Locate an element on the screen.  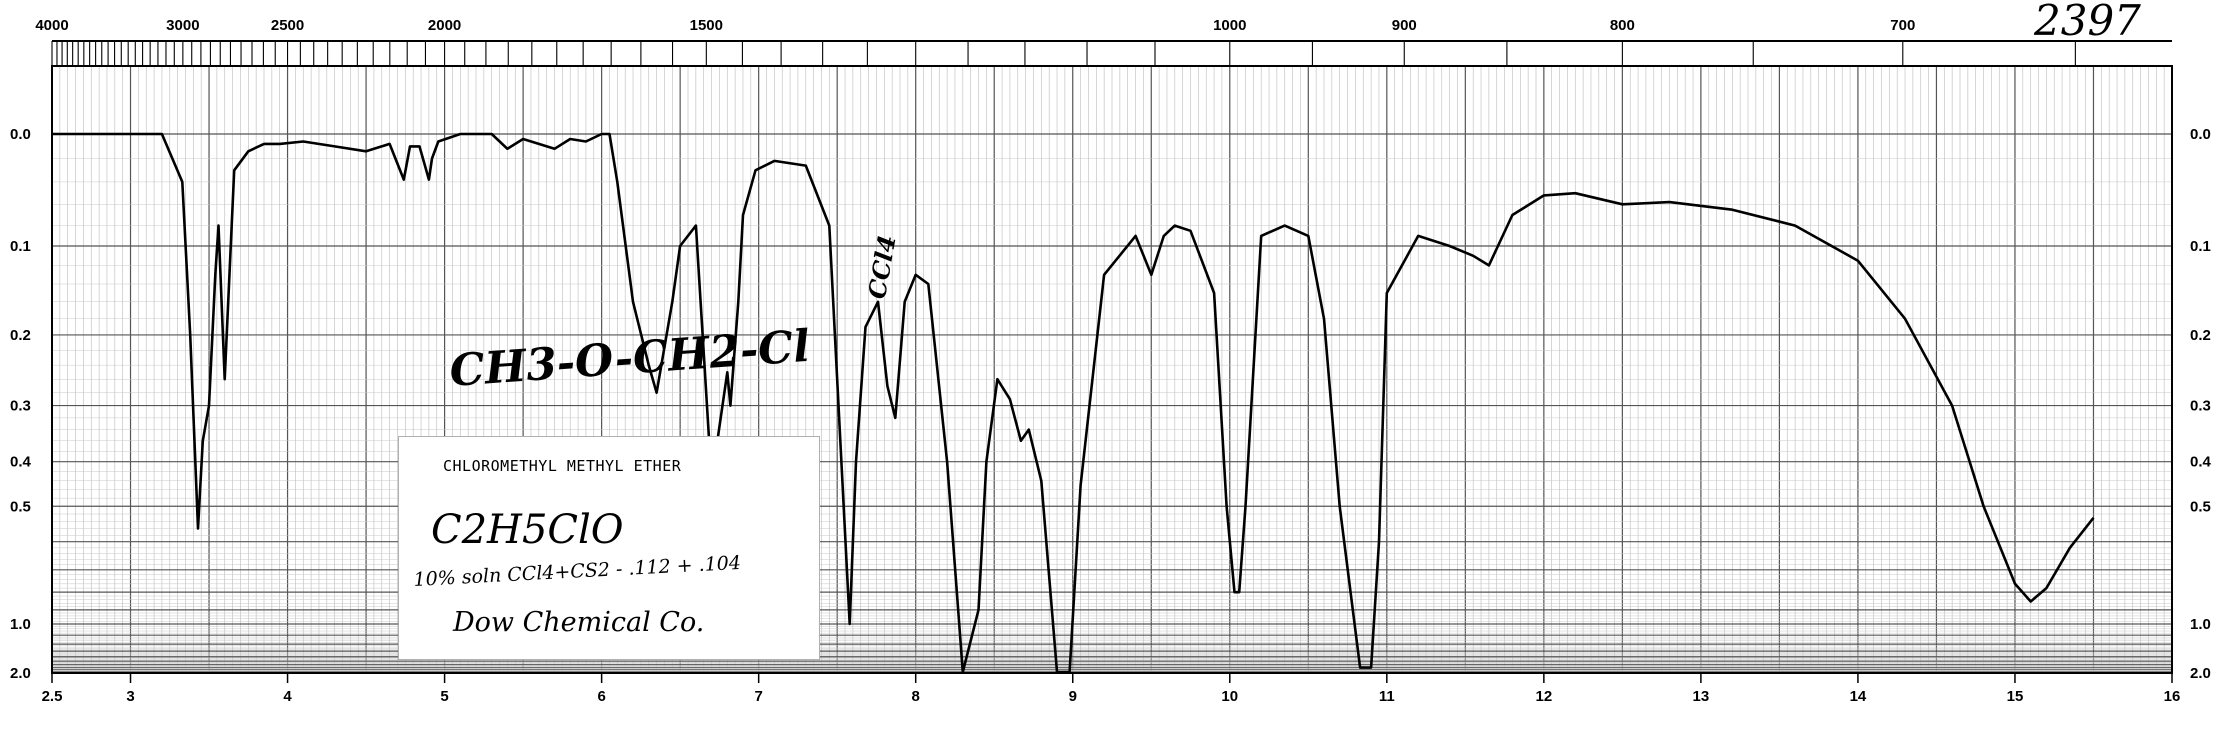
y-axis-right: 0.0 0.1 0.2 0.3 0.4 0.5 1.0 2.0 is located at coordinates (2201, 404).